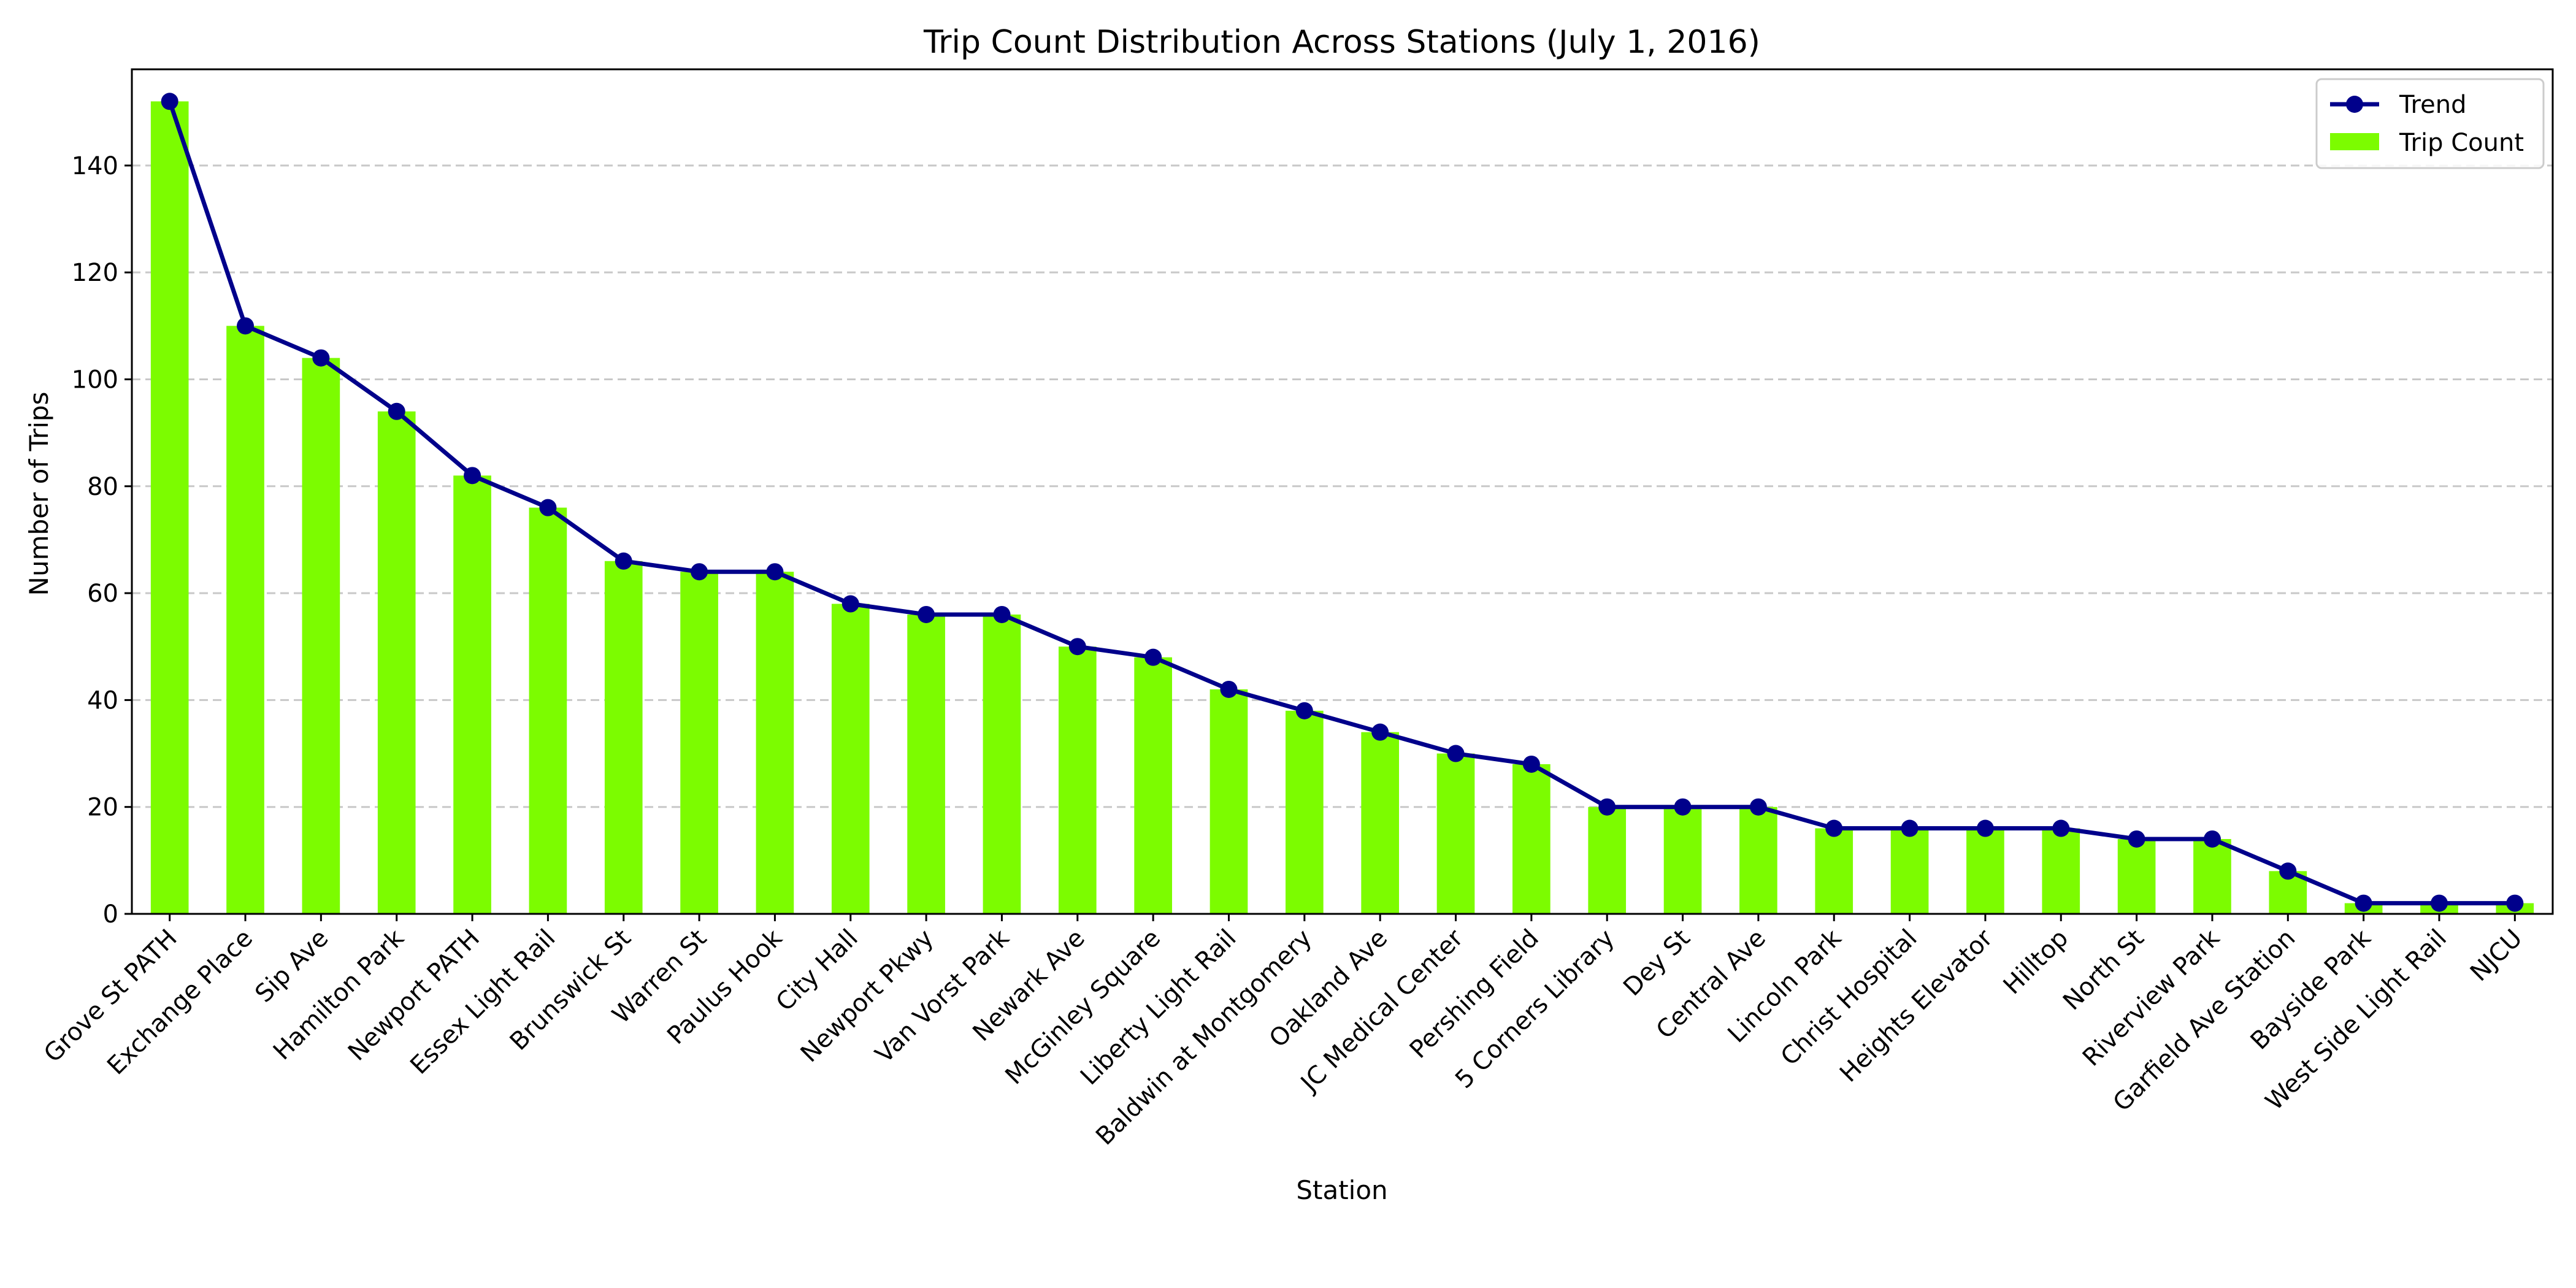 Image resolution: width=2576 pixels, height=1288 pixels. I want to click on x-axis-label: Station, so click(1341, 1190).